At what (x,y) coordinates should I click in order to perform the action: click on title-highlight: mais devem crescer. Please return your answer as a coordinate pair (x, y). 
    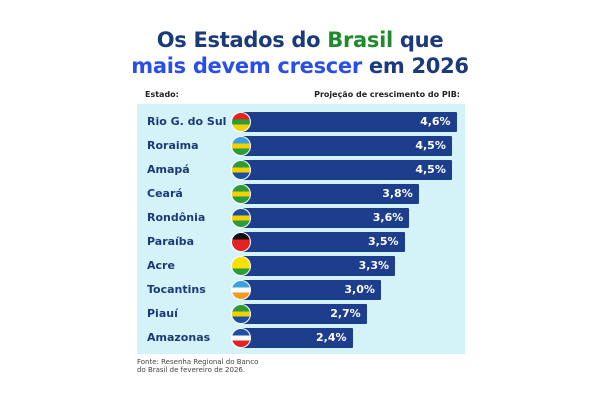
    Looking at the image, I should click on (246, 66).